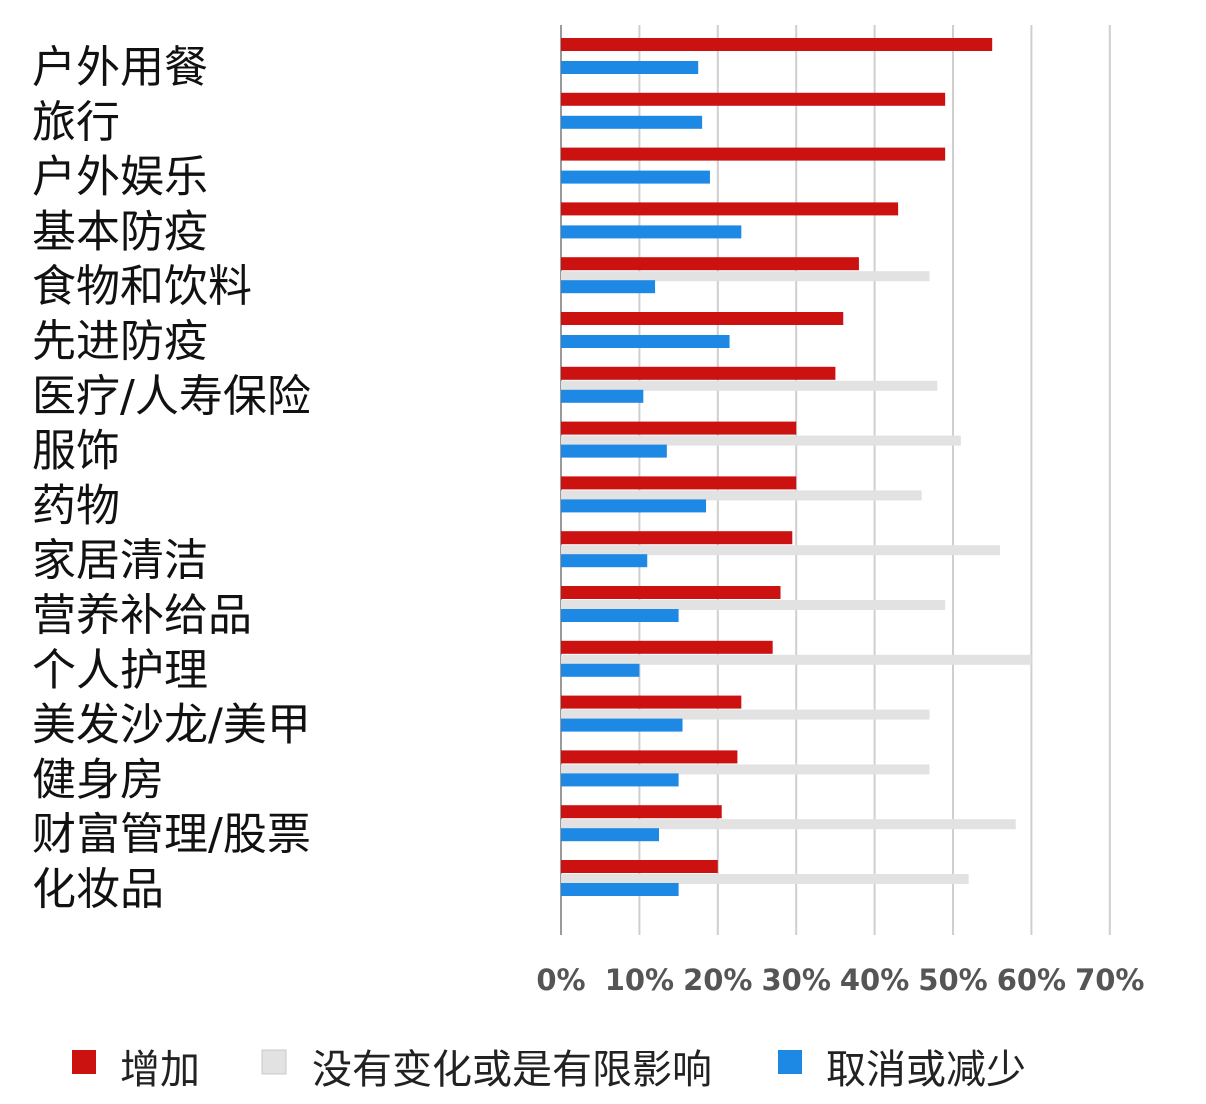 The image size is (1206, 1104). What do you see at coordinates (98, 889) in the screenshot?
I see `category-label: 化妆品` at bounding box center [98, 889].